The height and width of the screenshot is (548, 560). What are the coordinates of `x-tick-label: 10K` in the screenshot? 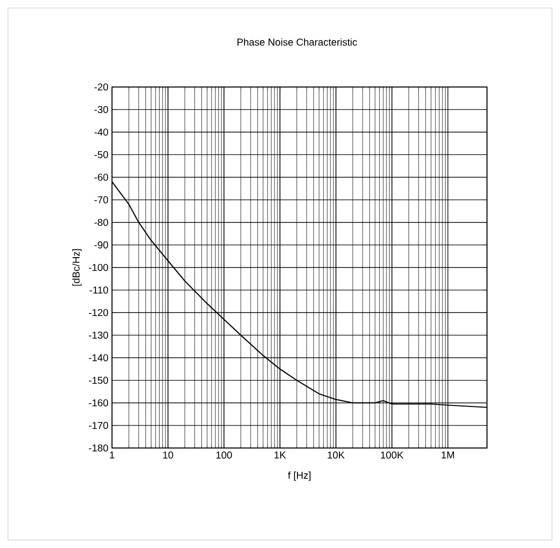 It's located at (336, 455).